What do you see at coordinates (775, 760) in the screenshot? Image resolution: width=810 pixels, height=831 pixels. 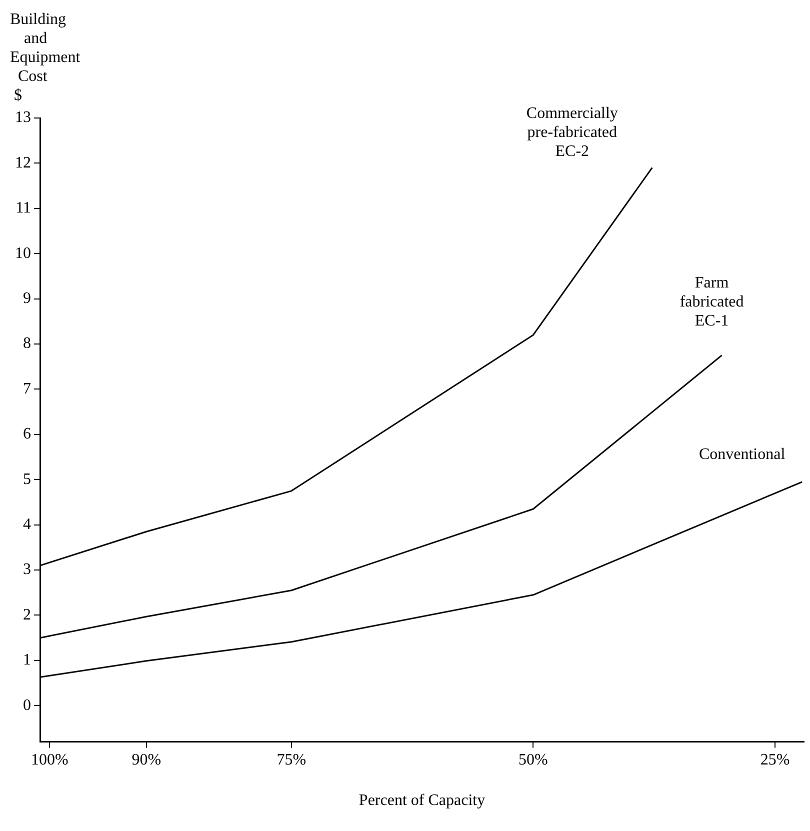 I see `x-tick-label: 25%` at bounding box center [775, 760].